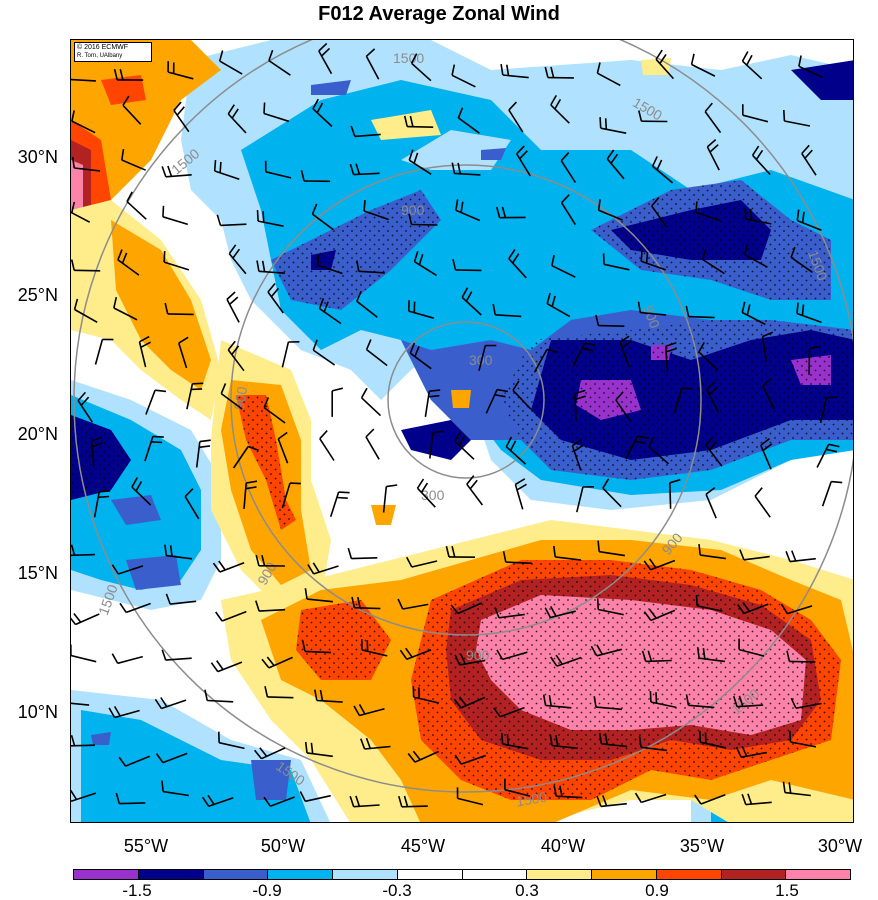  I want to click on lat-label-10n: 10°N, so click(37, 712).